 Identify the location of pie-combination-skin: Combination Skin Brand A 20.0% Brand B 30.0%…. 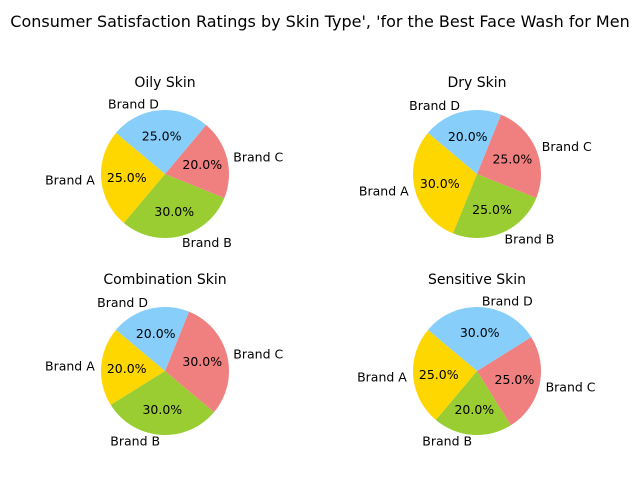
(164, 360).